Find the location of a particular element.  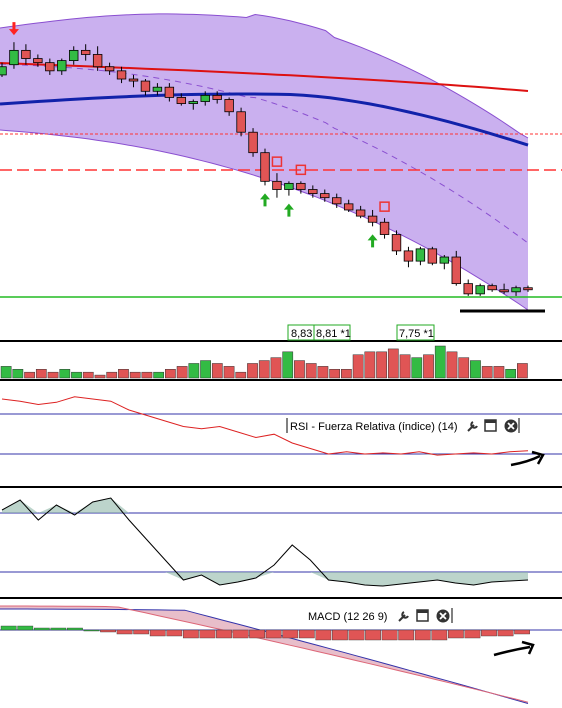

rsi-line is located at coordinates (265, 426).